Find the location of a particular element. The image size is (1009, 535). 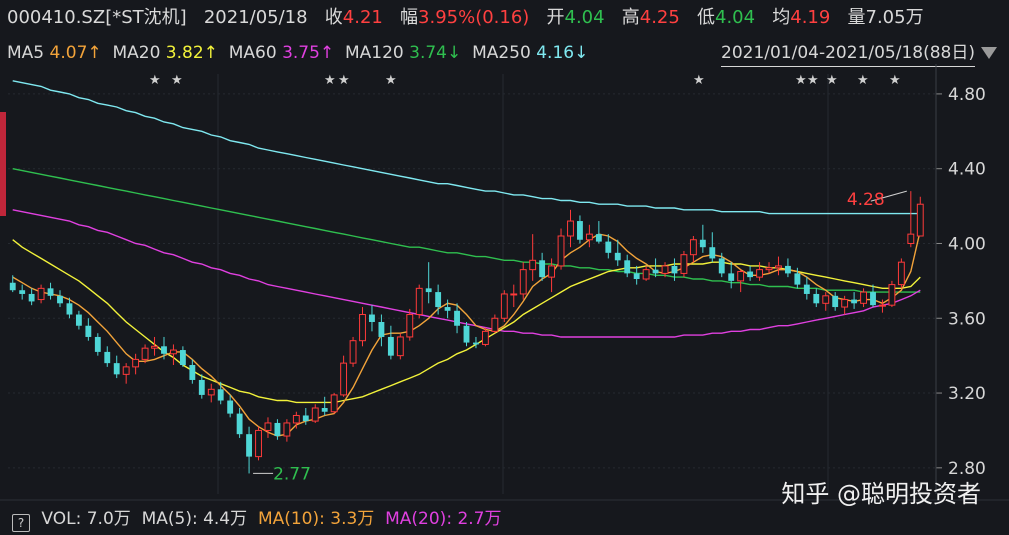

dropdown-triangle-icon is located at coordinates (989, 53).